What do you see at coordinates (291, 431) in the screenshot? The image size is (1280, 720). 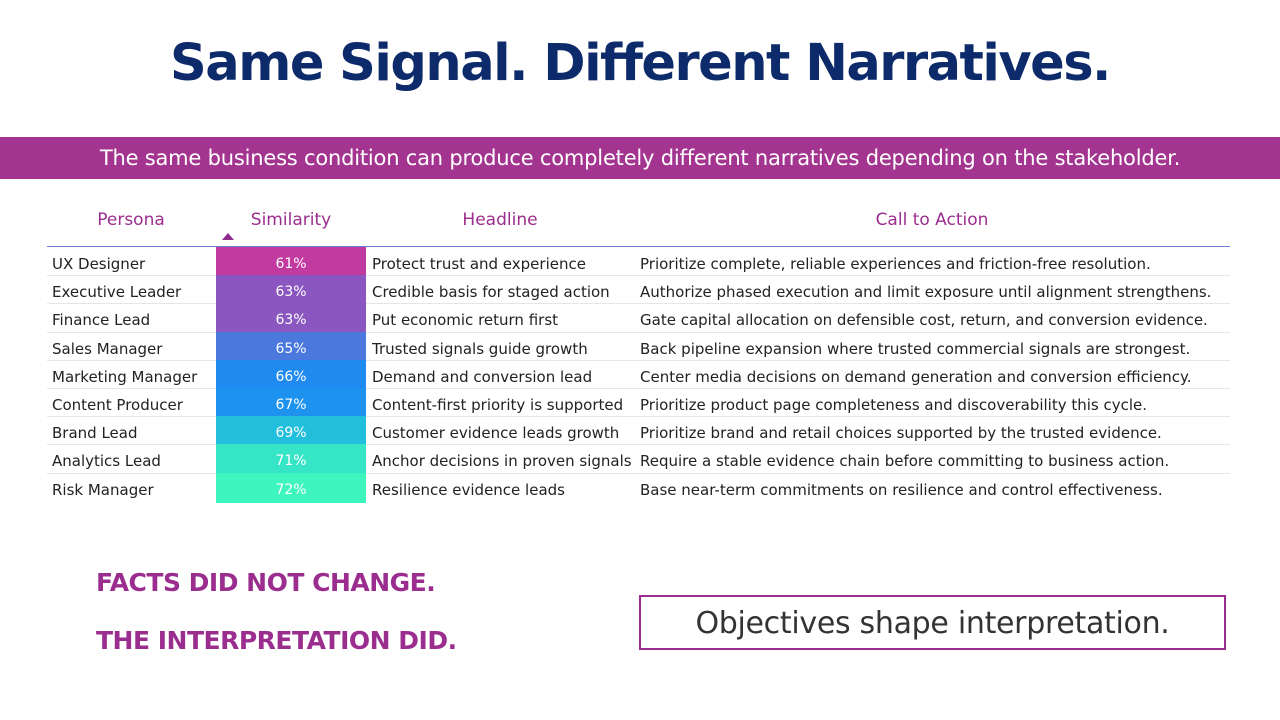 I see `similarity-cell: 69%` at bounding box center [291, 431].